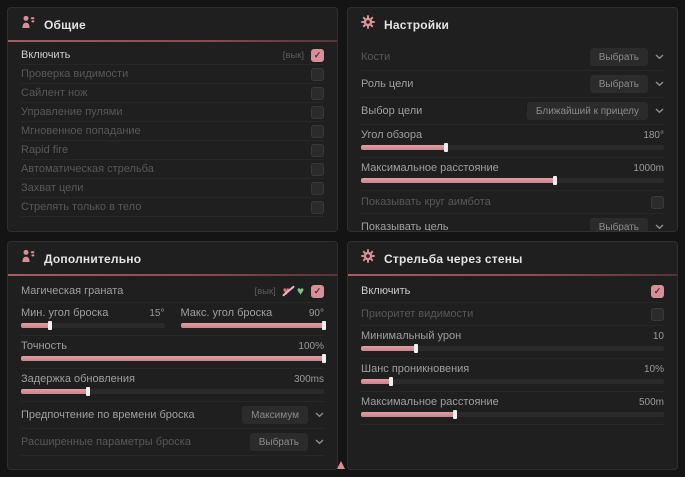 The width and height of the screenshot is (685, 477). I want to click on toggle-row-silent-knife: Сайлент нож, so click(172, 93).